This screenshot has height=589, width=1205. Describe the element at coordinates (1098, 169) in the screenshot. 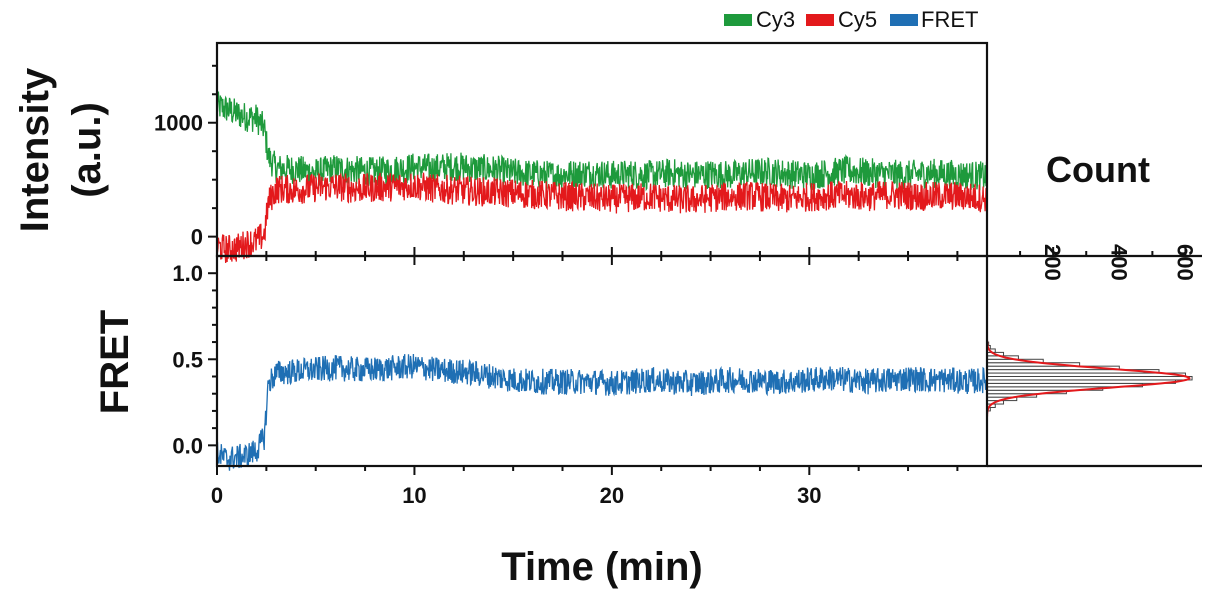

I see `histogram-title-count: Count` at that location.